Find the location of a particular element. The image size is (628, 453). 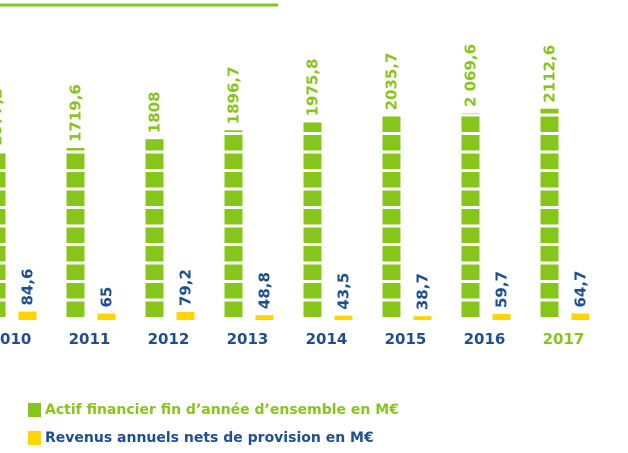

value-label: 79,2 is located at coordinates (186, 287).